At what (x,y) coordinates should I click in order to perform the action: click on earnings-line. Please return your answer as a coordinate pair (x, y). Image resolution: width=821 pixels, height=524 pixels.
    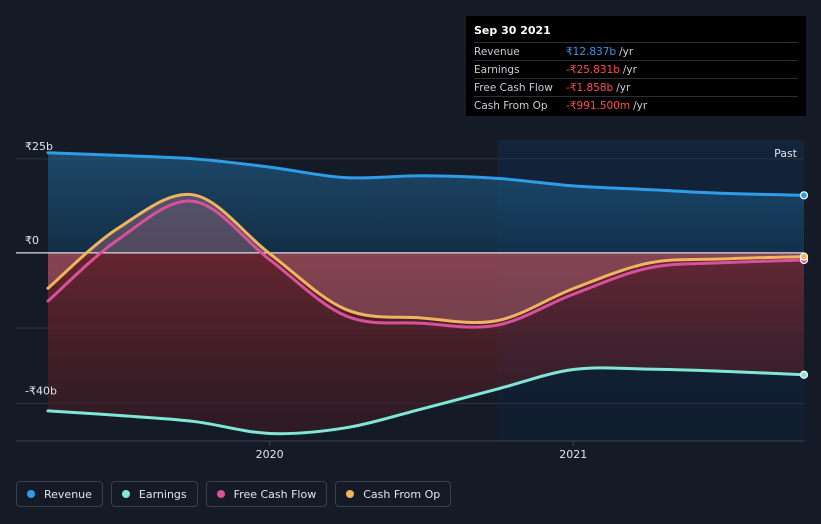
    Looking at the image, I should click on (426, 401).